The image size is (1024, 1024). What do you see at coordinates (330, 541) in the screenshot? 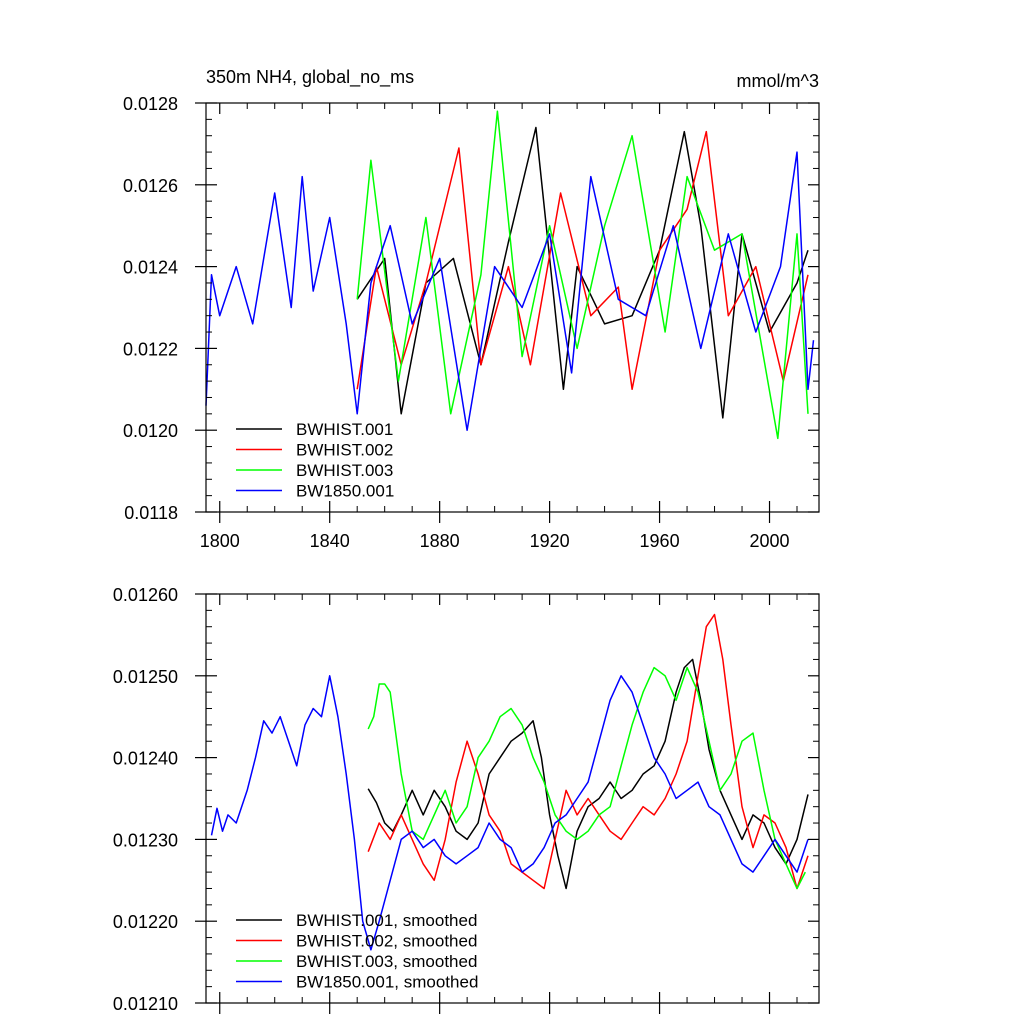
I see `x-tick-label-0-1: 1840` at bounding box center [330, 541].